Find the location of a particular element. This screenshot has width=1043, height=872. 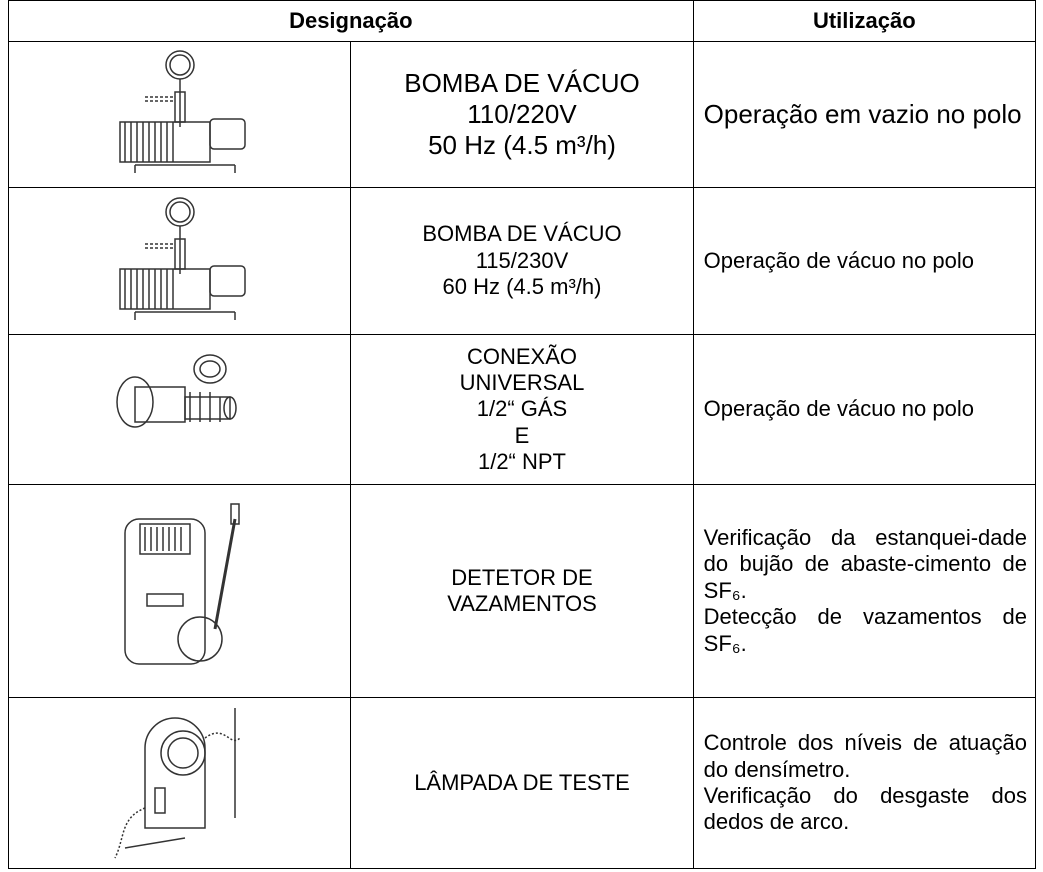

designation-cell: BOMBA DE VÁCUO 110/220V 50 Hz (4.5 m³/h) is located at coordinates (522, 114).